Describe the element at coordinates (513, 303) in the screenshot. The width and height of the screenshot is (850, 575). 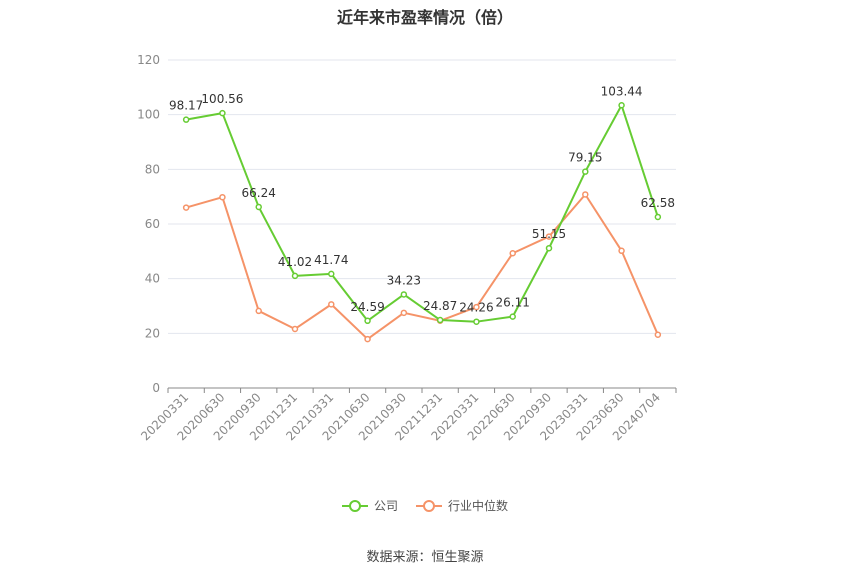
I see `data-label-company: 26.11` at that location.